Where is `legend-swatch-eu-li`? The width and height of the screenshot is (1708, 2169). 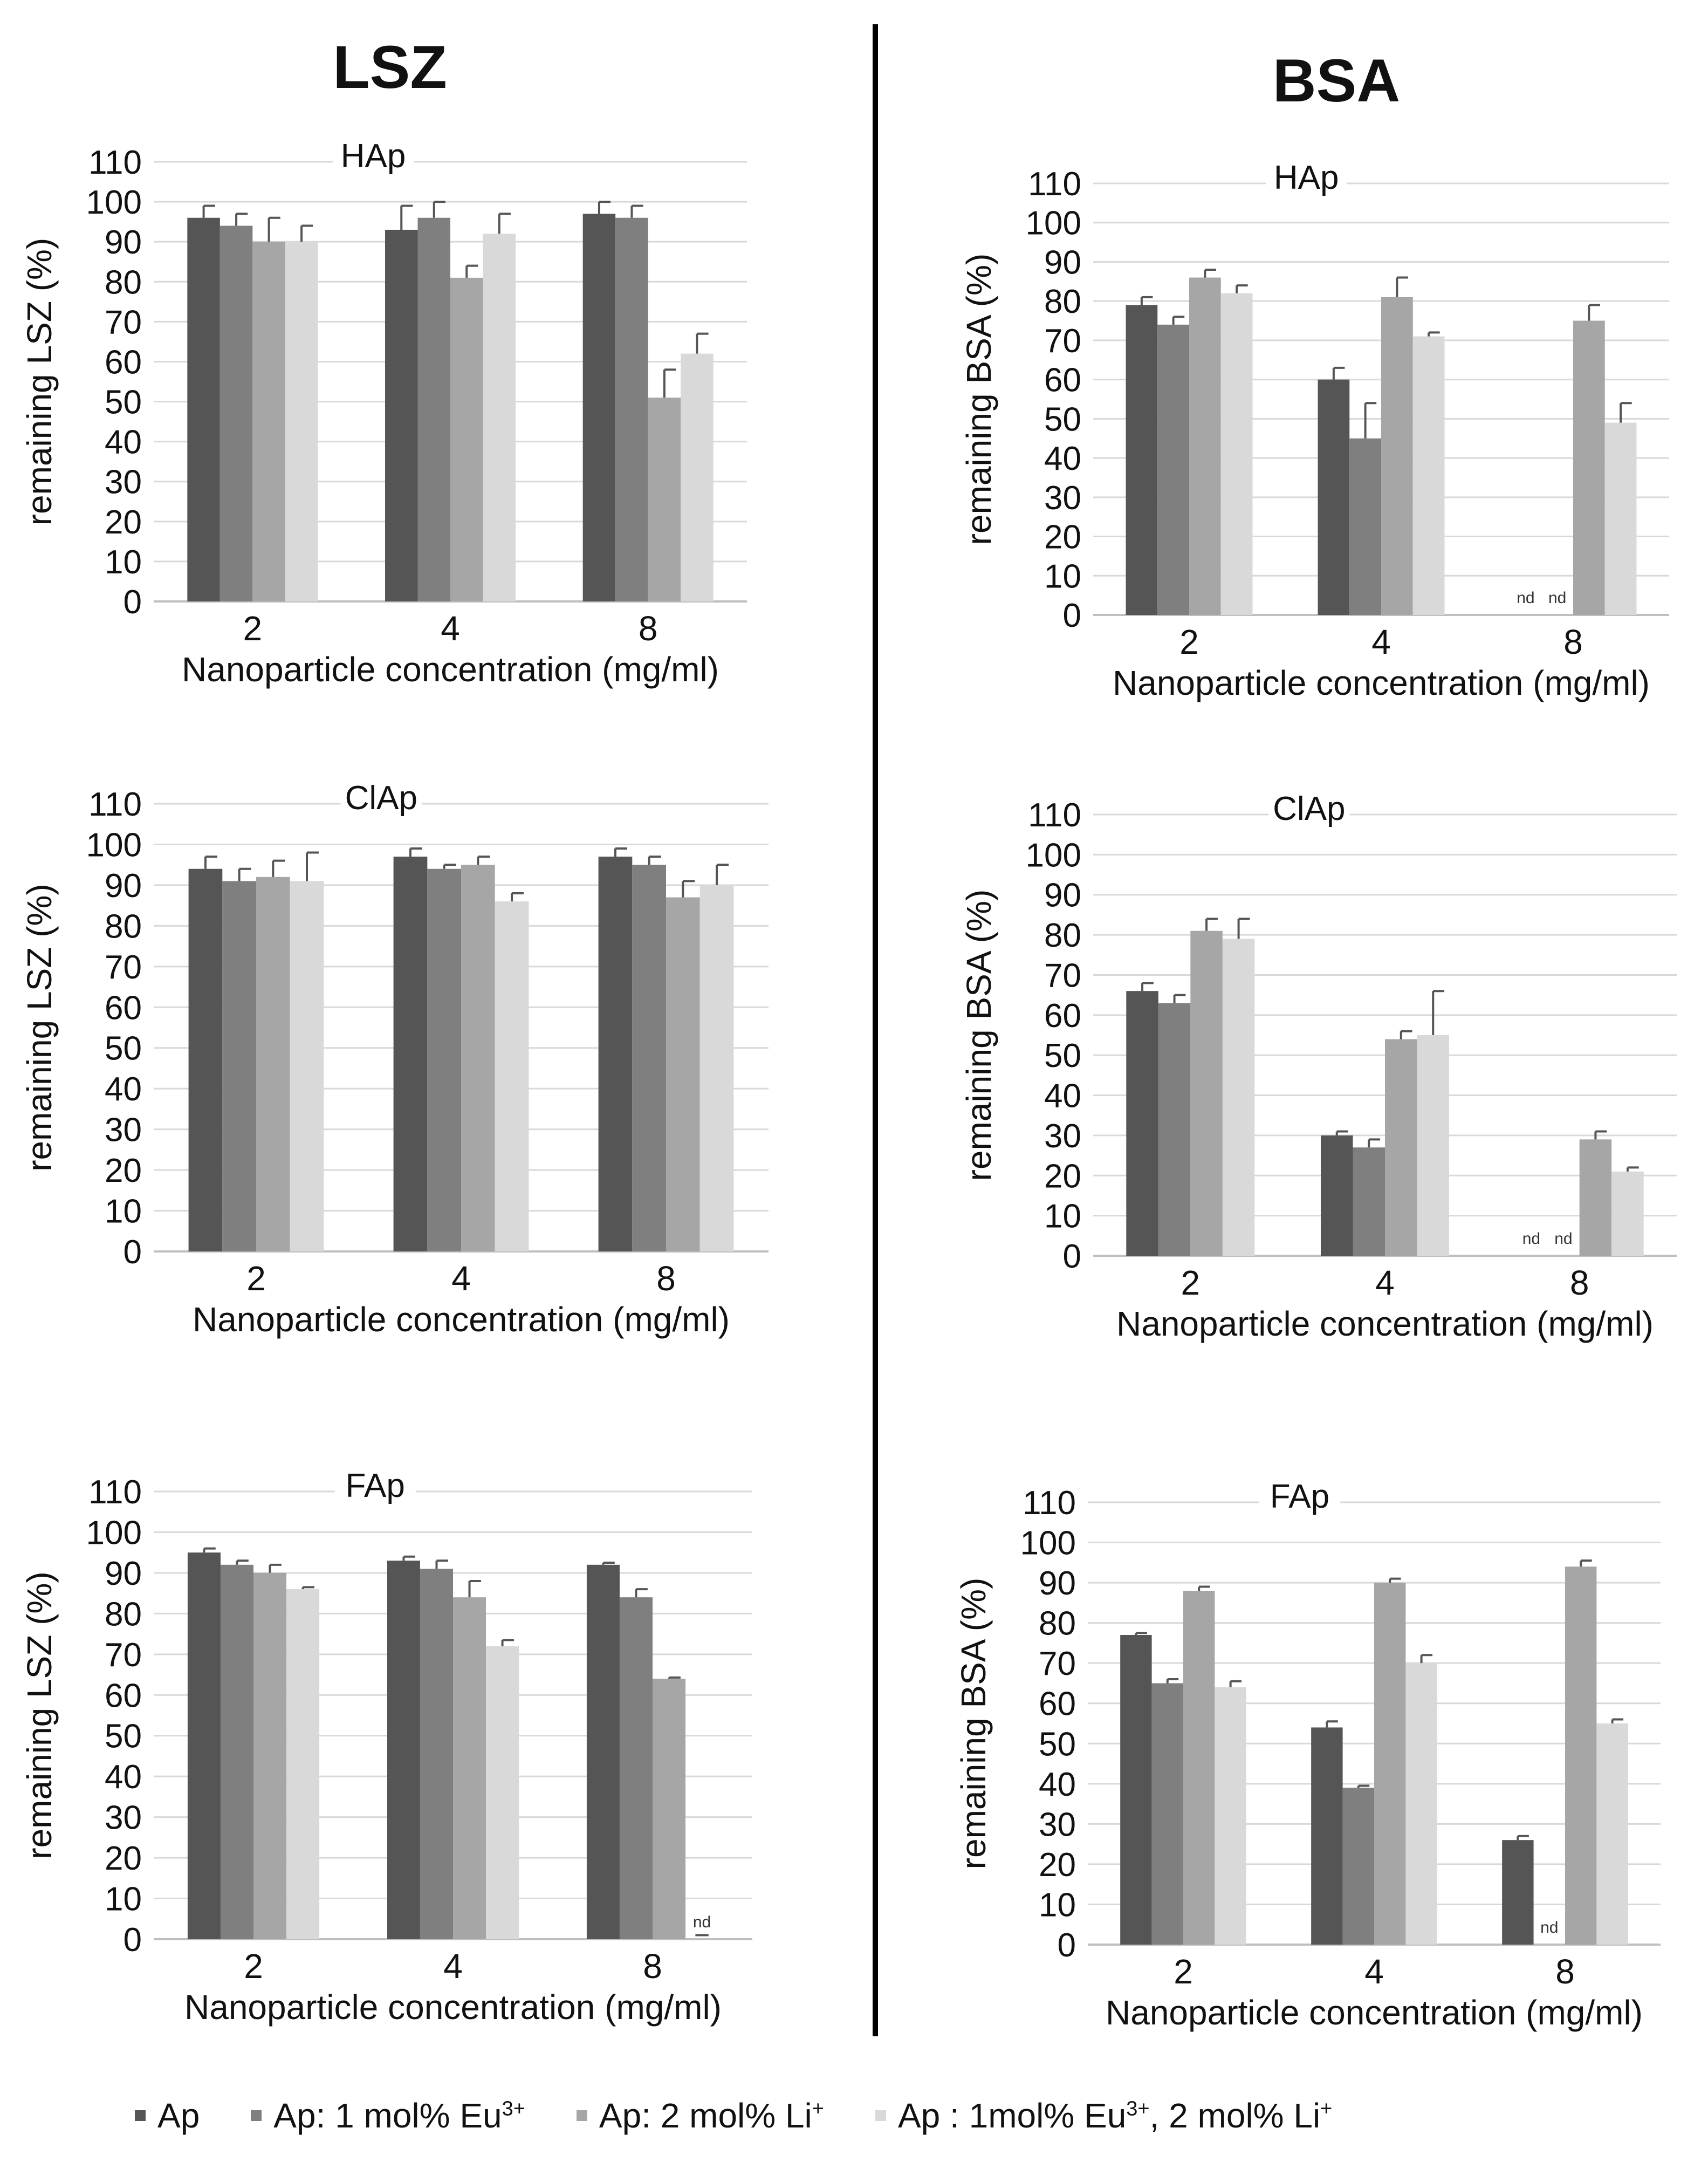 legend-swatch-eu-li is located at coordinates (880, 2115).